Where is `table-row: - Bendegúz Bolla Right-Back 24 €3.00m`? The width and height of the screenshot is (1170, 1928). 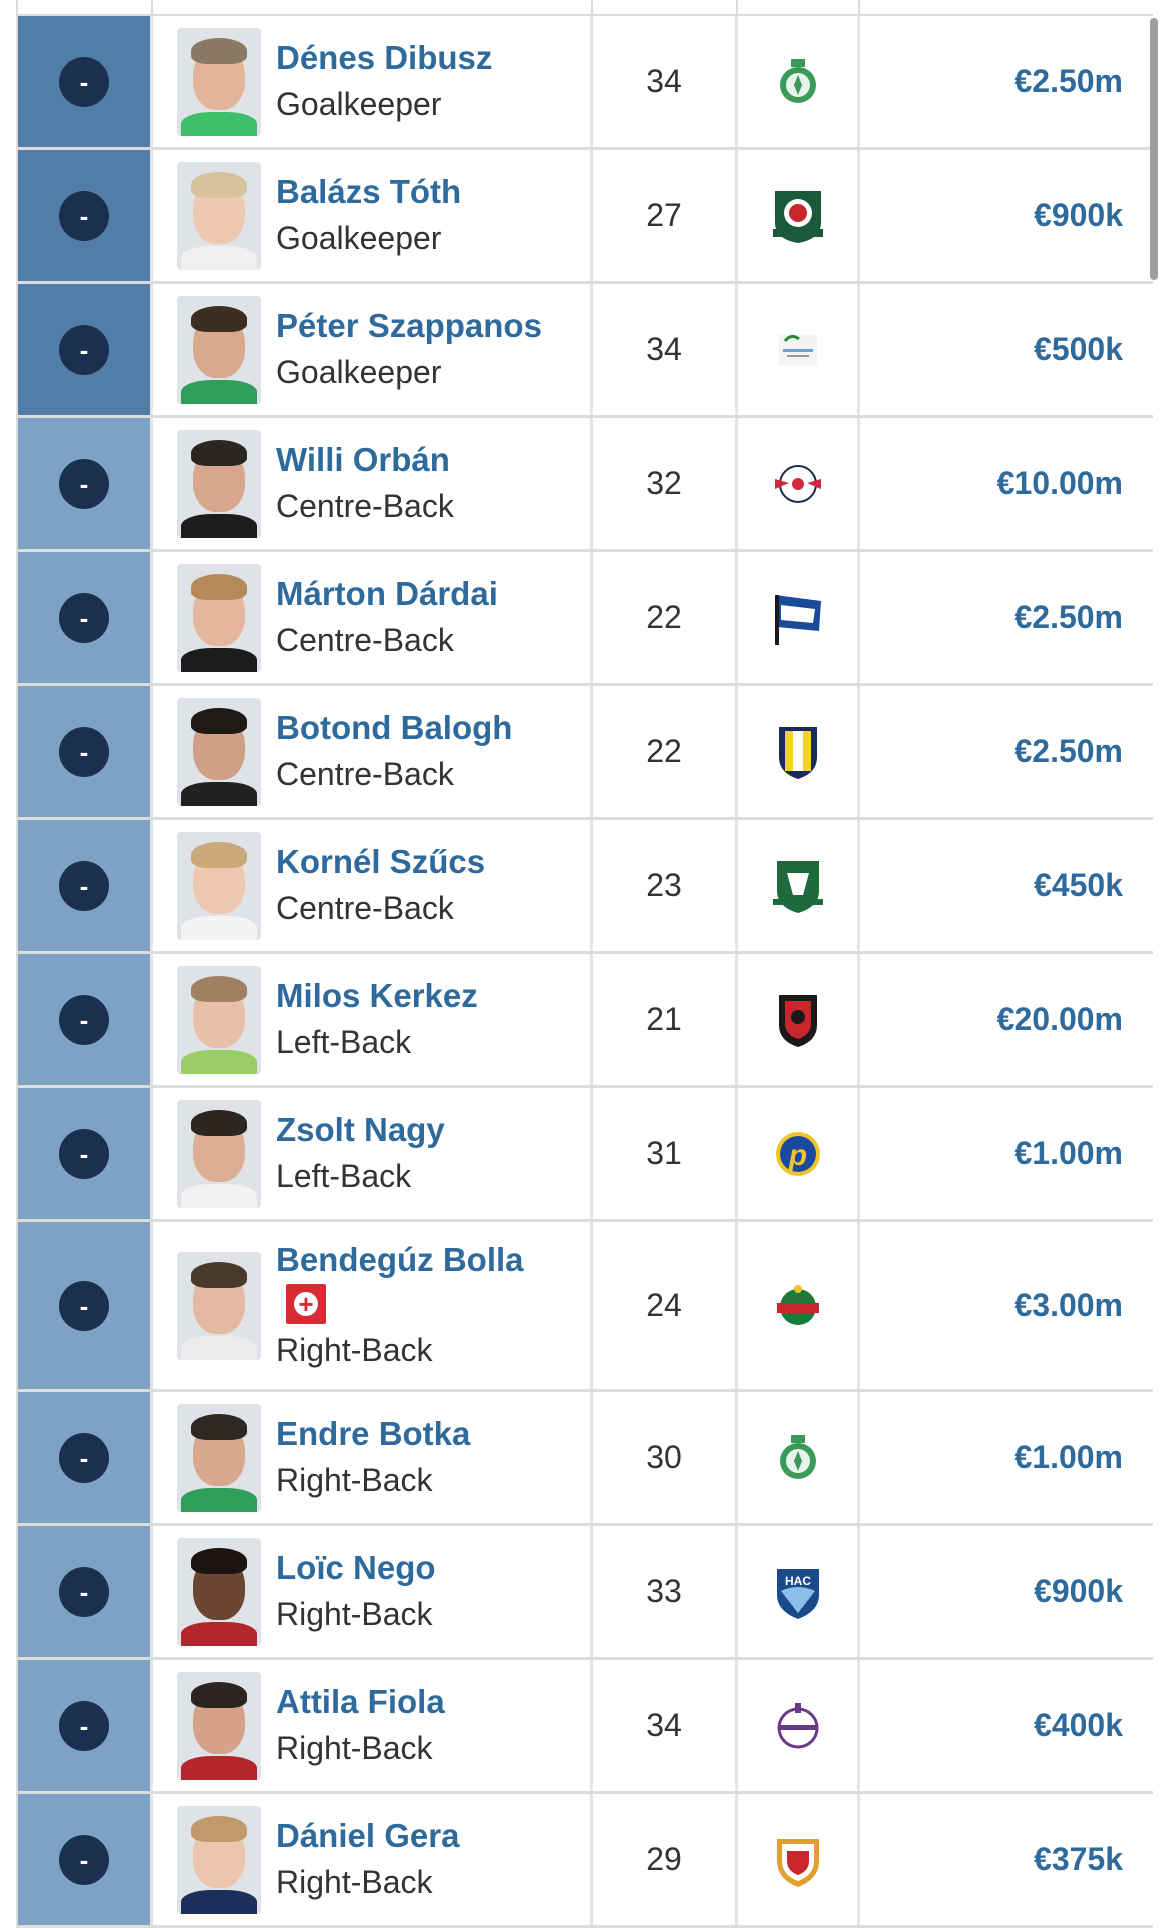
table-row: - Bendegúz Bolla Right-Back 24 €3.00m is located at coordinates (585, 1307).